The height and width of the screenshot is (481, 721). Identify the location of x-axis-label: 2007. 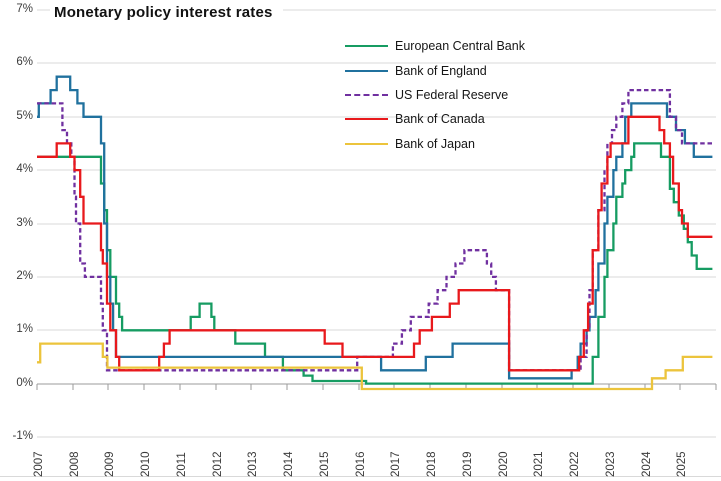
(39, 464).